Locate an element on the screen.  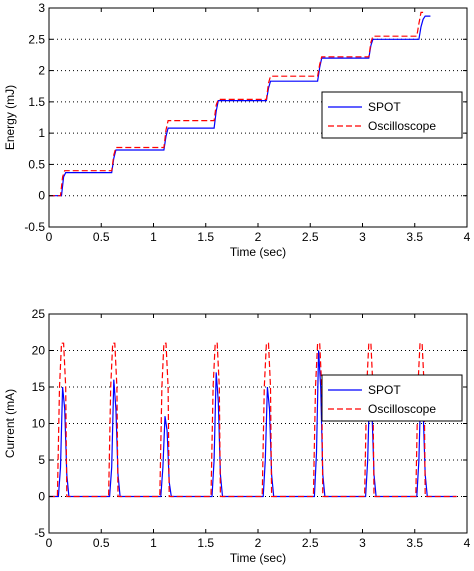
energy-legend-oscilloscope-label: Oscilloscope is located at coordinates (402, 126).